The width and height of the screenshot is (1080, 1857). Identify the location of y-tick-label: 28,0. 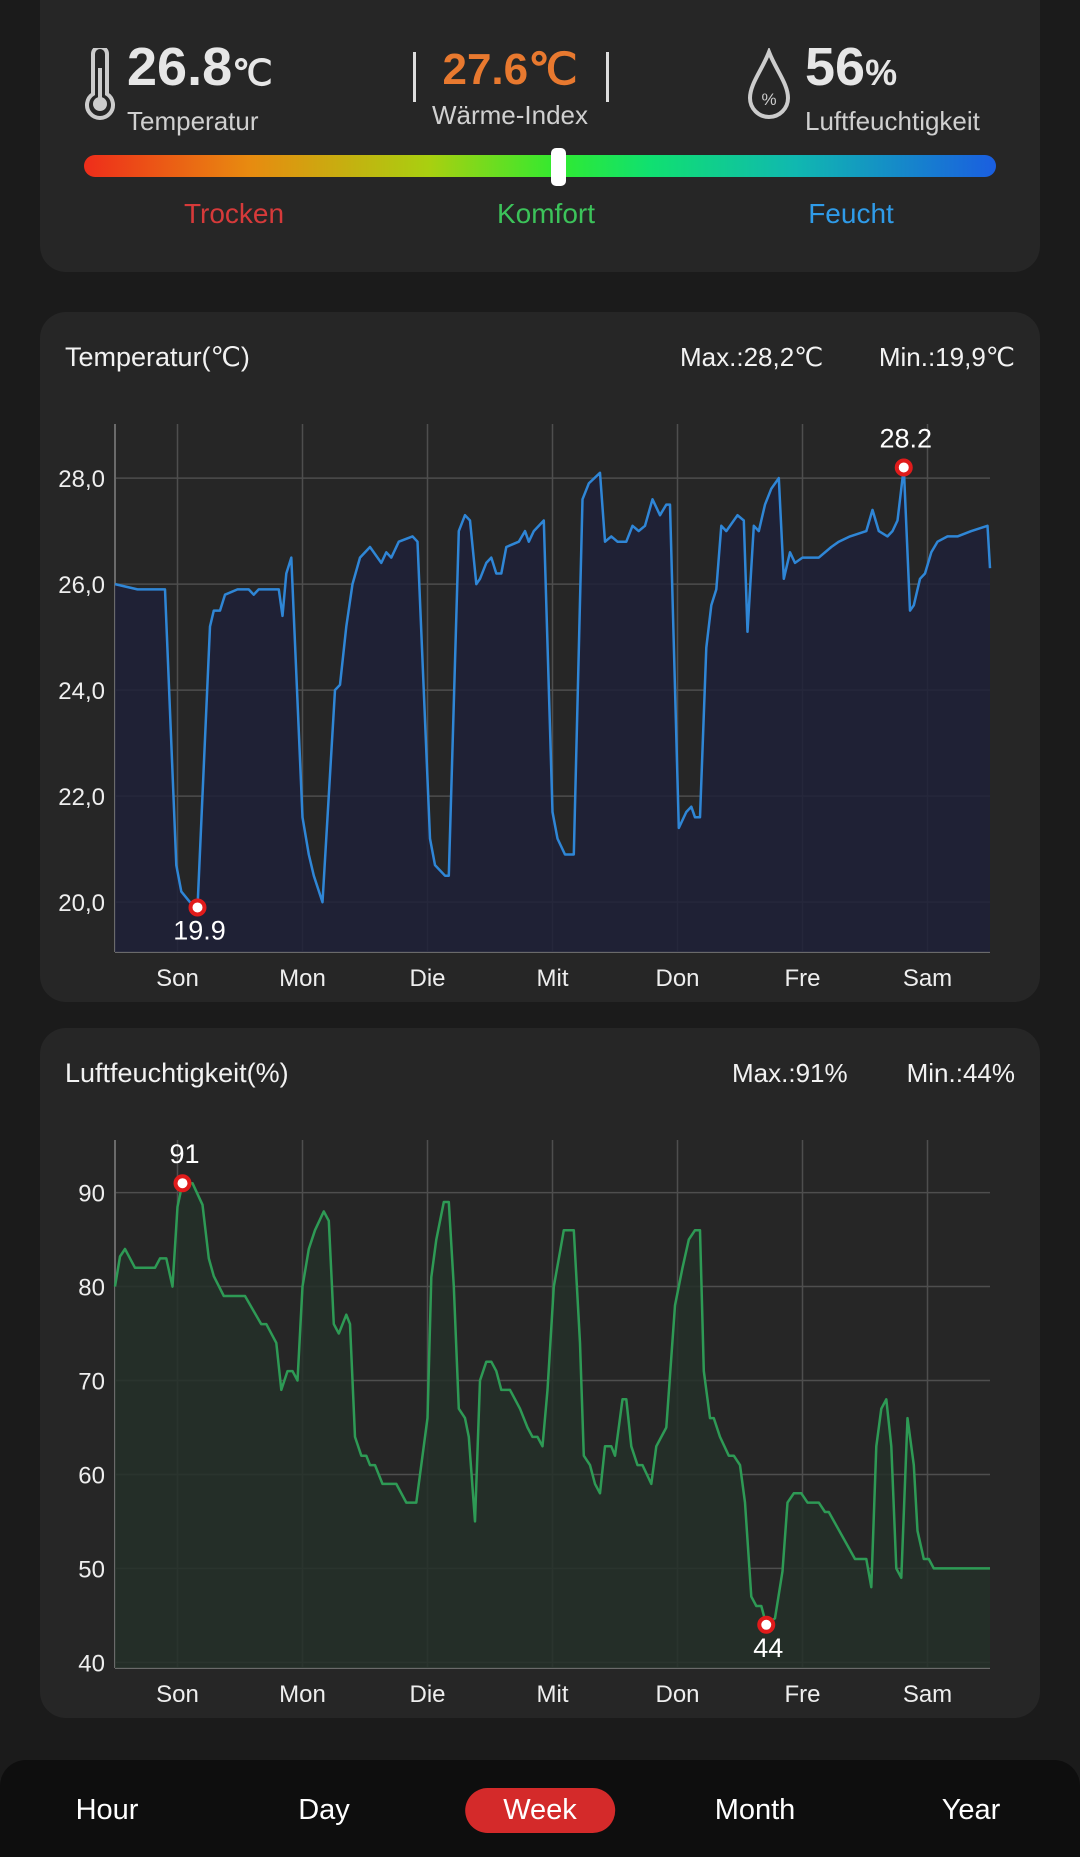
(81, 479).